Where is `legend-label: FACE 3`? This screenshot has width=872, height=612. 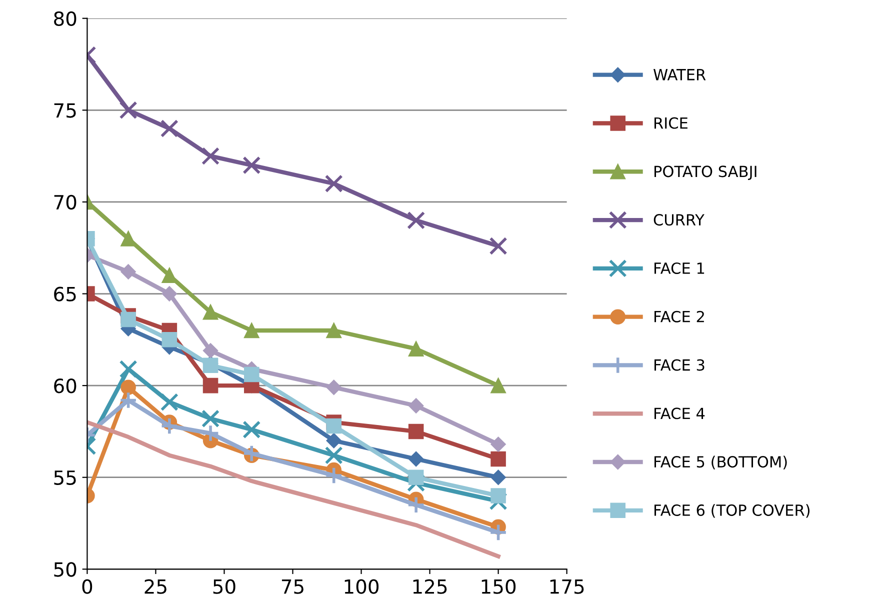 legend-label: FACE 3 is located at coordinates (679, 365).